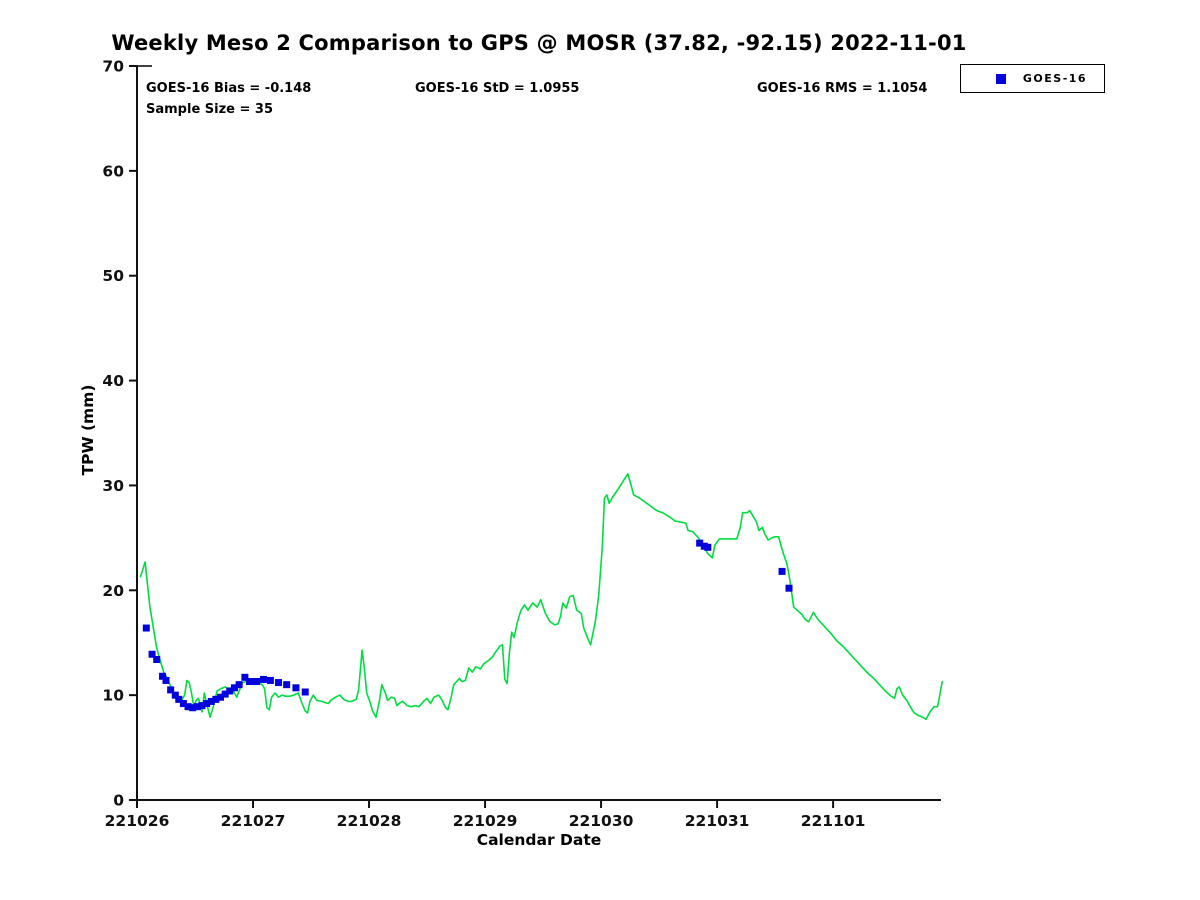 The image size is (1200, 900). I want to click on y-tick-label: 0, so click(118, 801).